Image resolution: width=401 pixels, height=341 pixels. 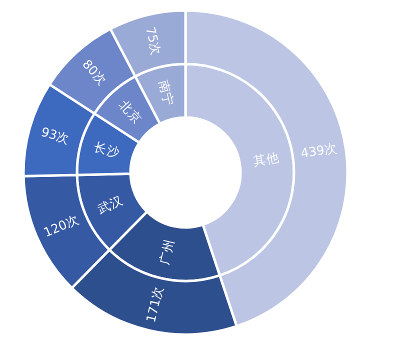 What do you see at coordinates (166, 252) in the screenshot?
I see `slice-label: 广州` at bounding box center [166, 252].